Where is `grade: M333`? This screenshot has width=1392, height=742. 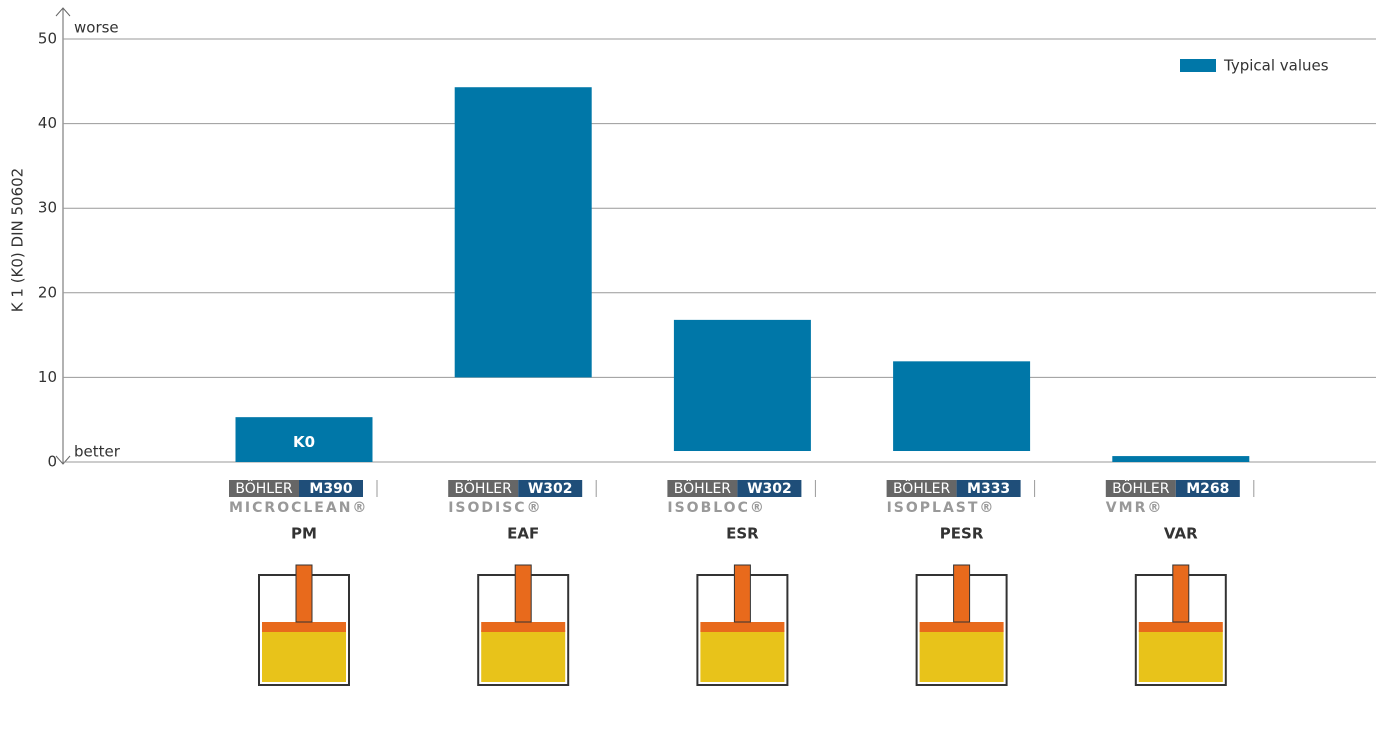
grade: M333 is located at coordinates (988, 489).